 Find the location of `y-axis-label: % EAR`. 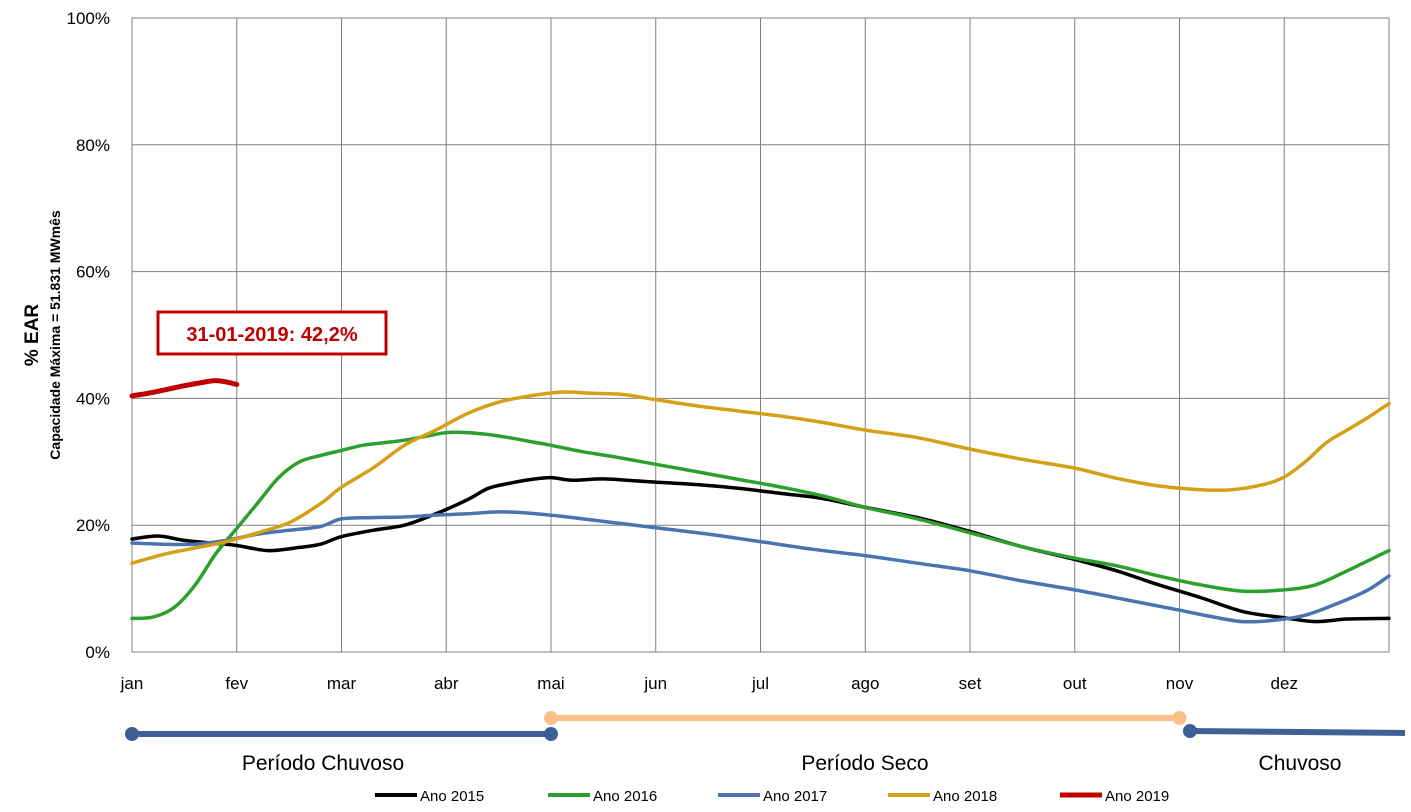

y-axis-label: % EAR is located at coordinates (32, 335).